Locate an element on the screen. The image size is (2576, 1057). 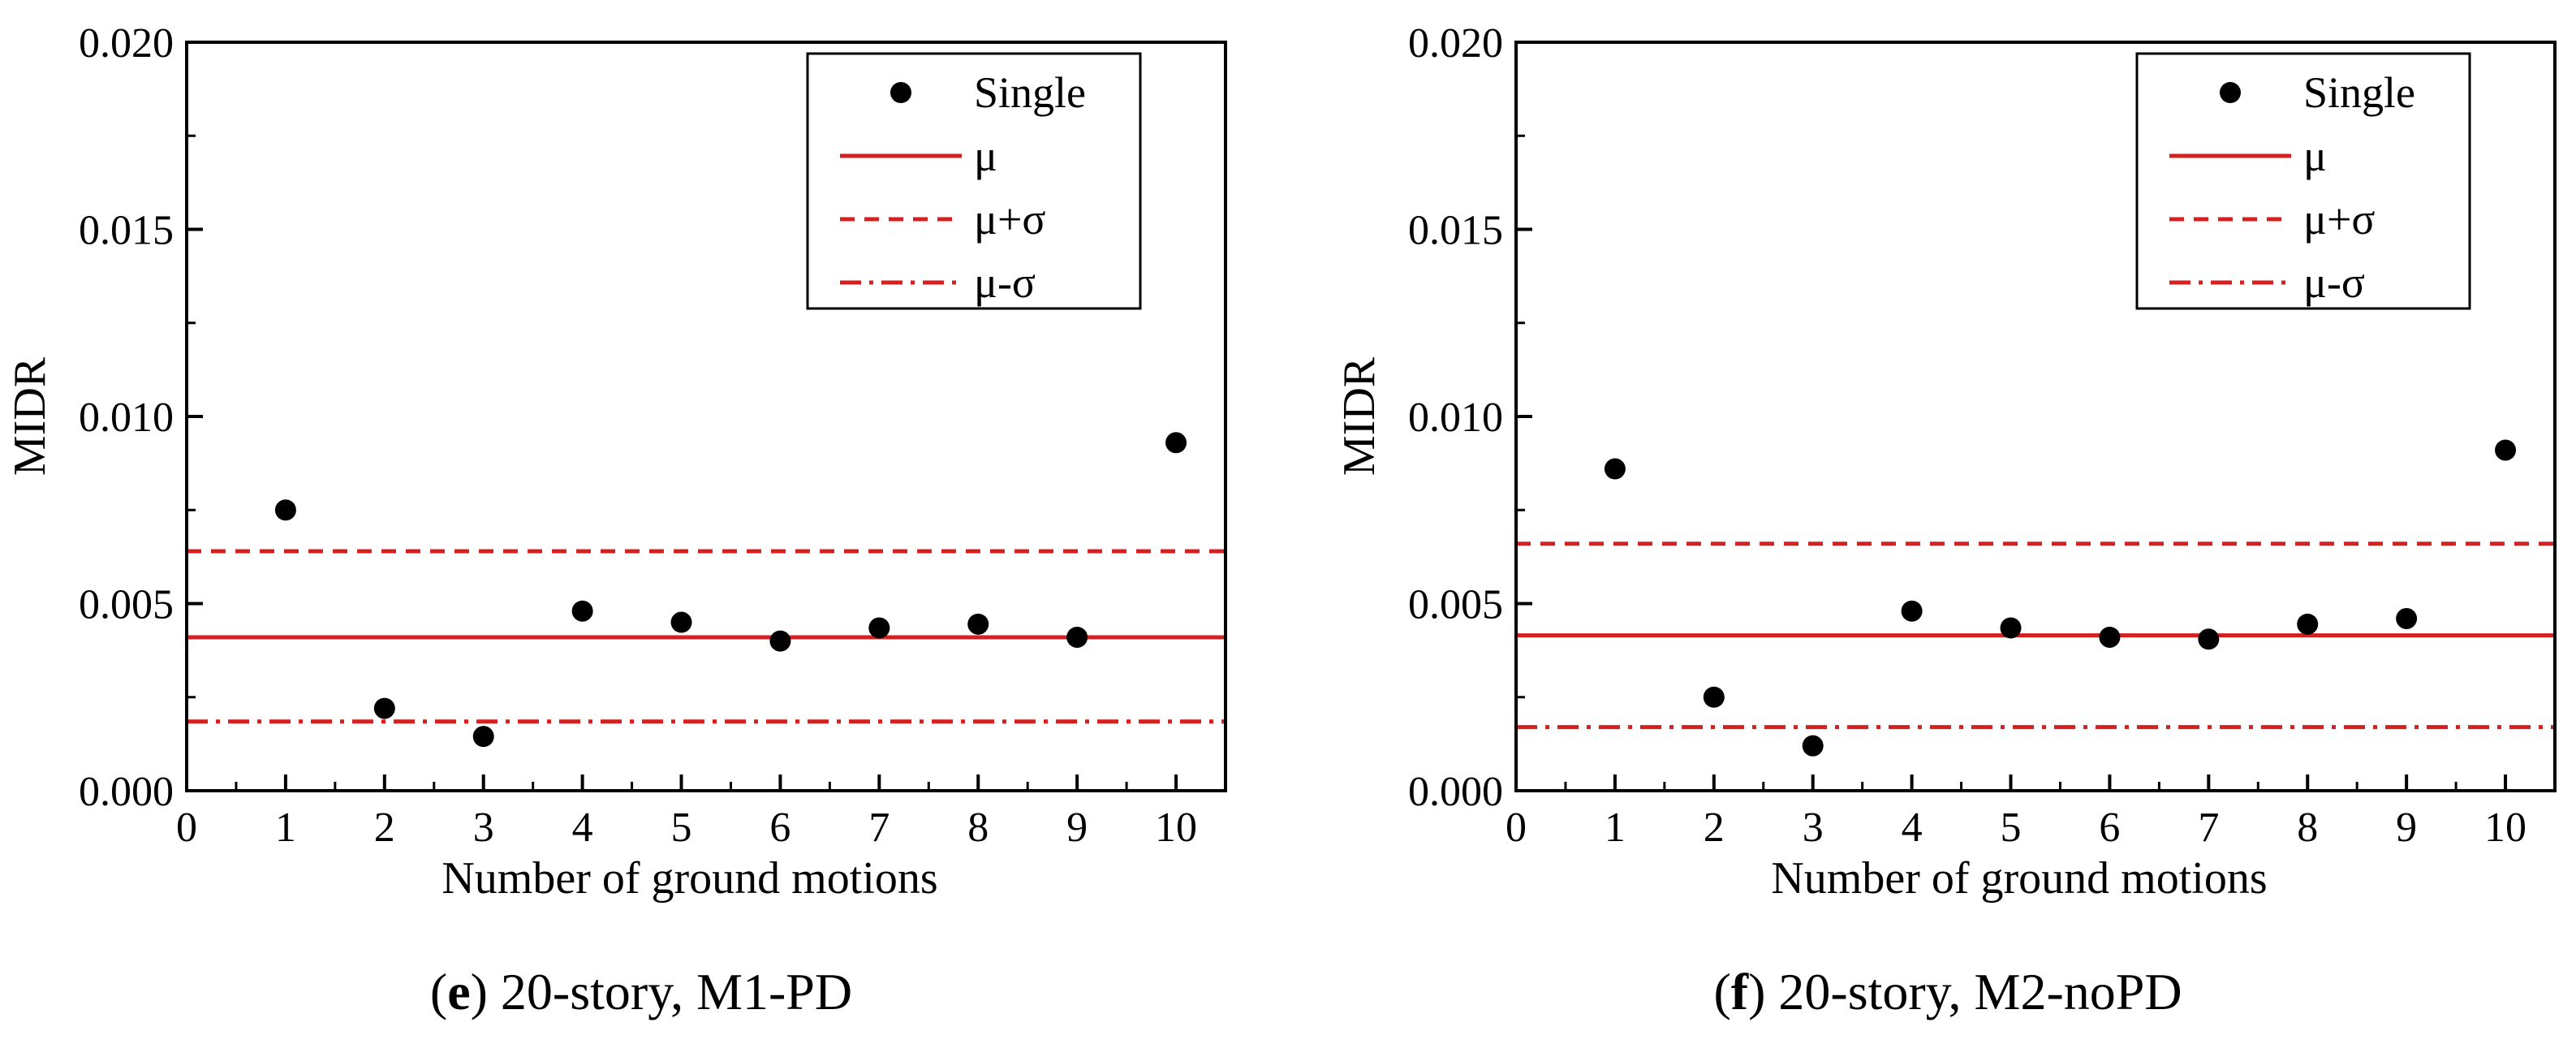
caption-f-letter: f is located at coordinates (1739, 991).